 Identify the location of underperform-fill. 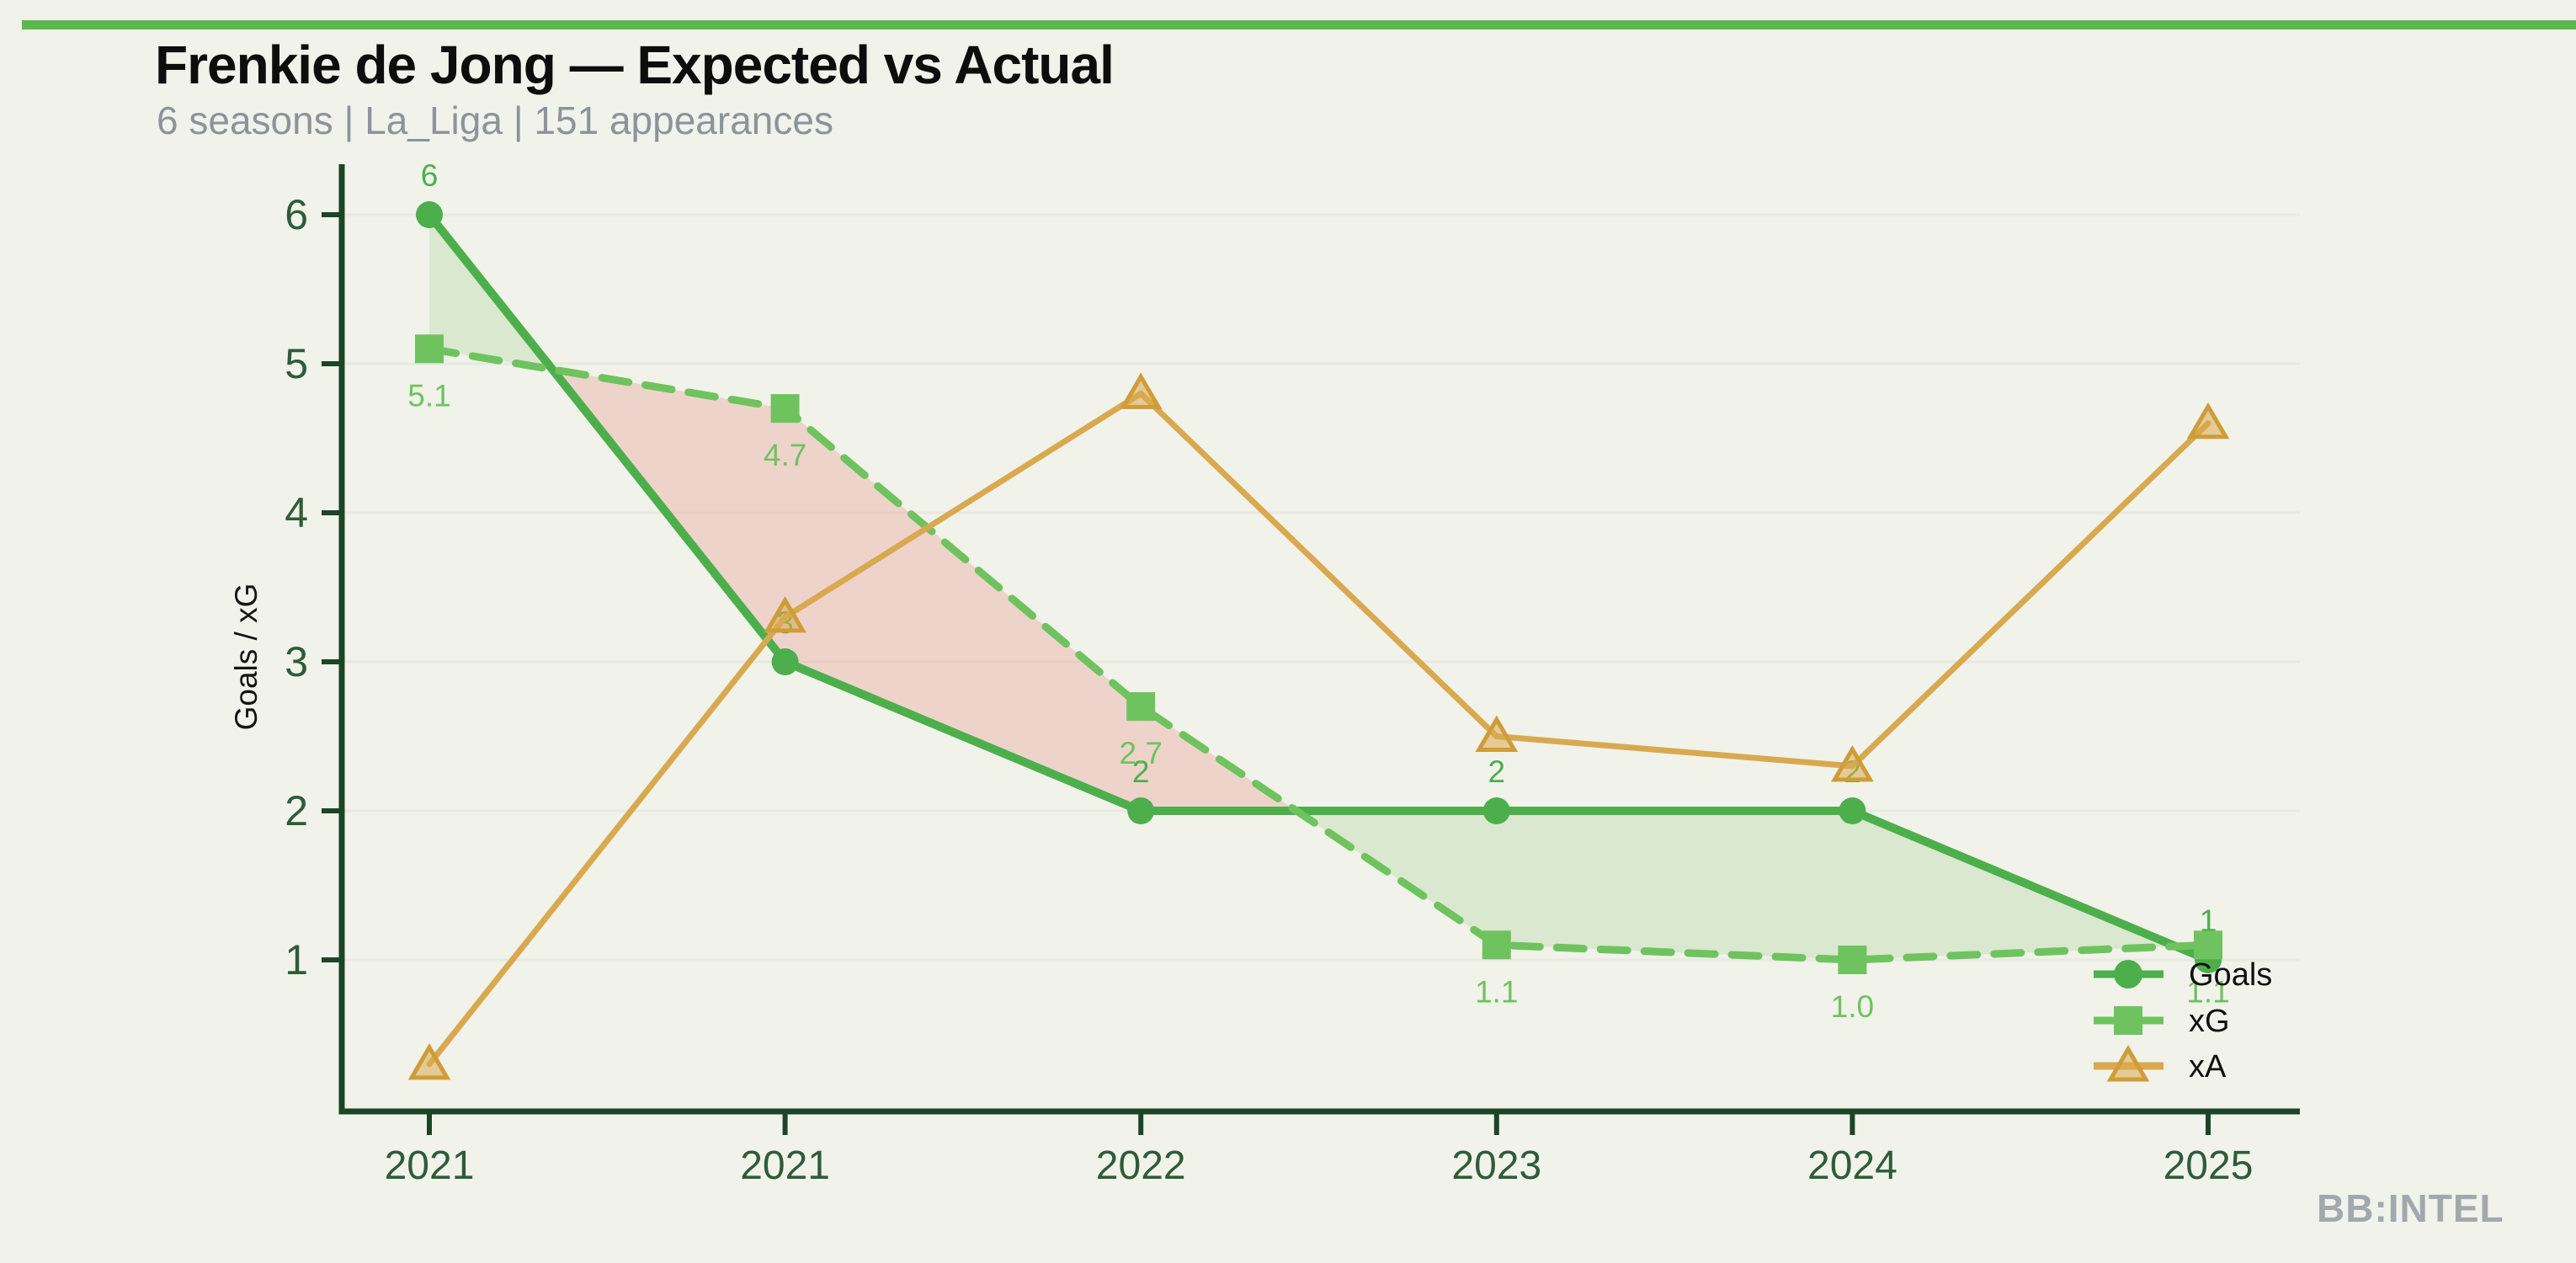
(964, 609).